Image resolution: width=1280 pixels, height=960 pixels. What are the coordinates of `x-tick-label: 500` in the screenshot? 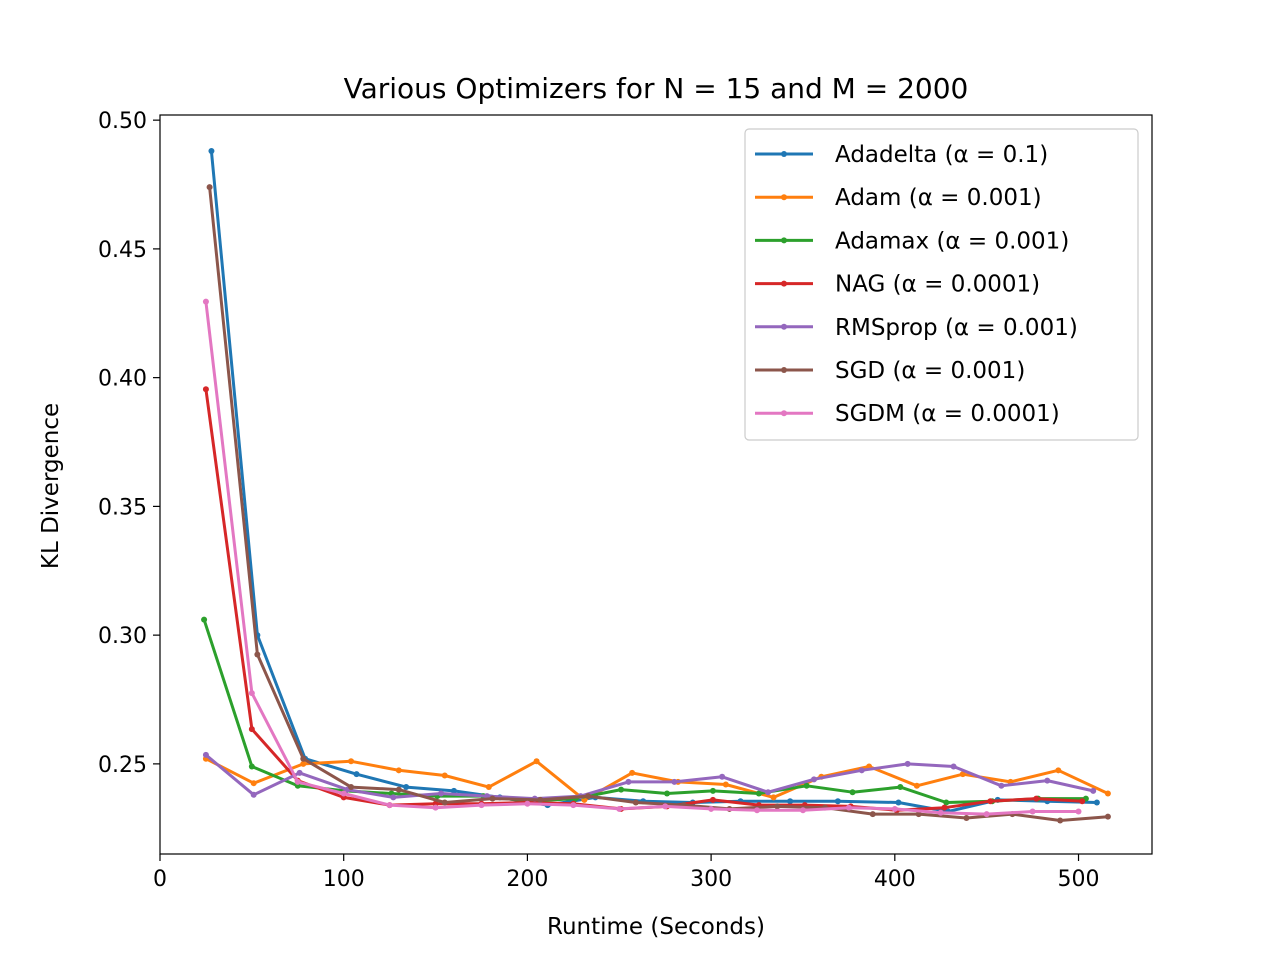 It's located at (1079, 879).